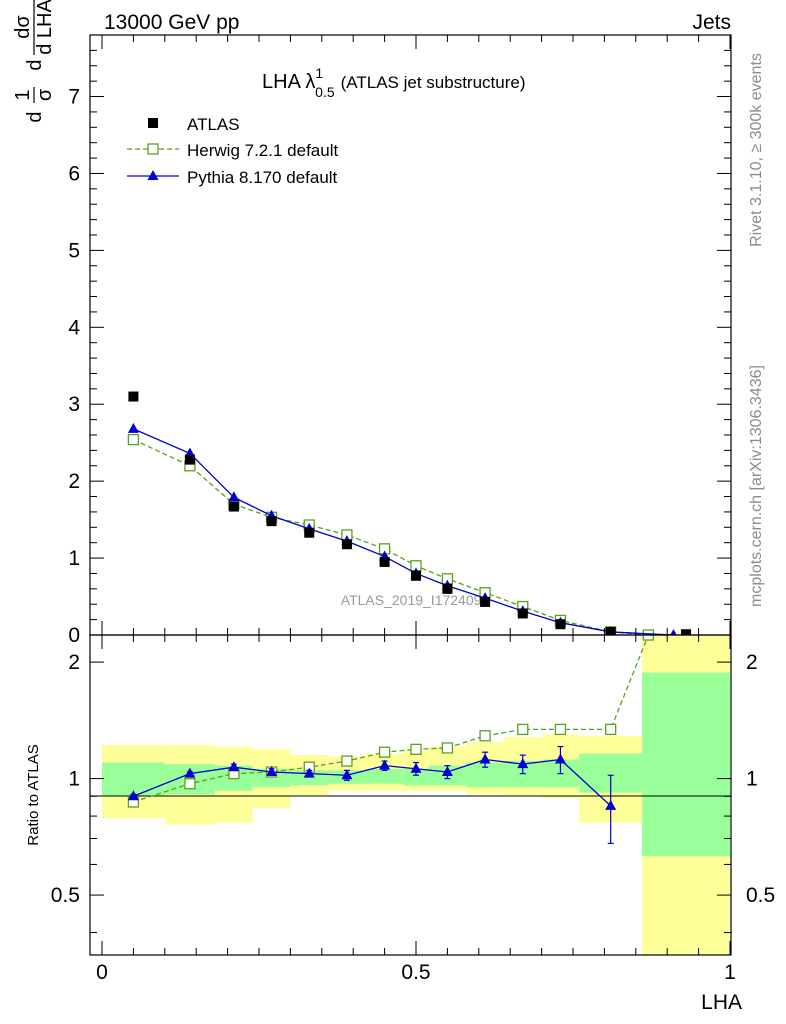  Describe the element at coordinates (45, 27) in the screenshot. I see `ylabel-den2: d LHA` at that location.